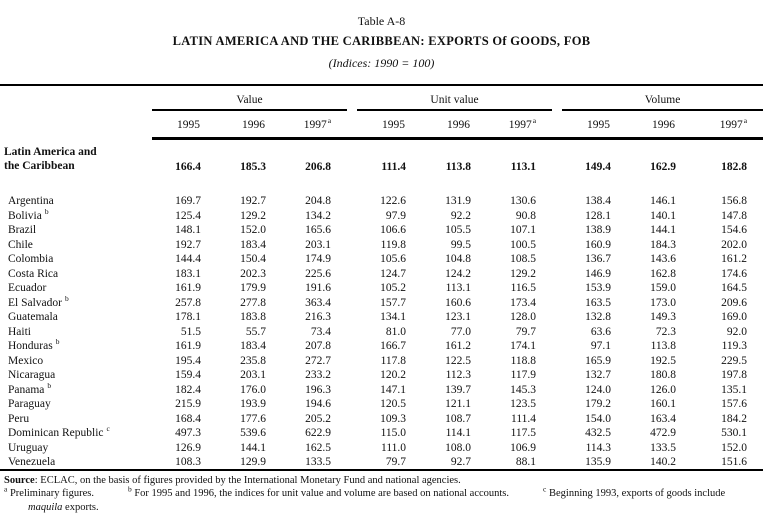  I want to click on value-cell: 149.3, so click(663, 317).